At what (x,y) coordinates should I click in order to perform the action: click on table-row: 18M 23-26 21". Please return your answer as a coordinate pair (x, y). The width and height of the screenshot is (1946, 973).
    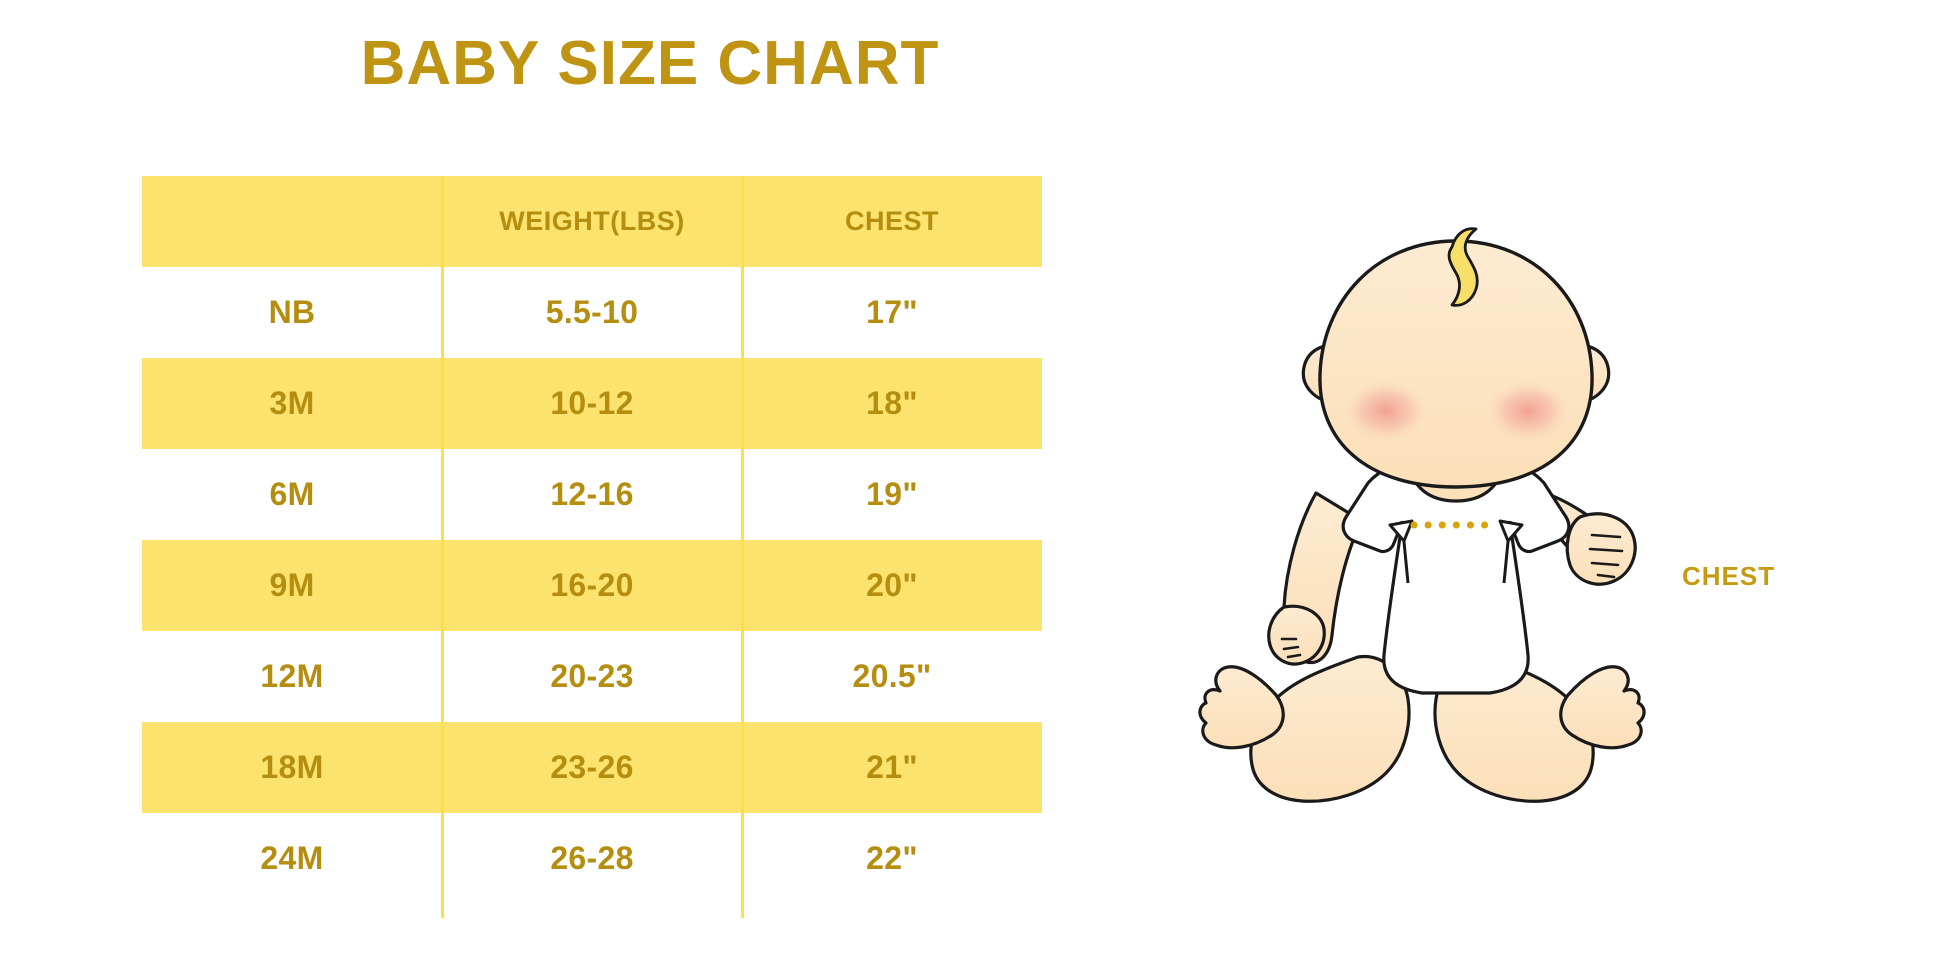
    Looking at the image, I should click on (592, 767).